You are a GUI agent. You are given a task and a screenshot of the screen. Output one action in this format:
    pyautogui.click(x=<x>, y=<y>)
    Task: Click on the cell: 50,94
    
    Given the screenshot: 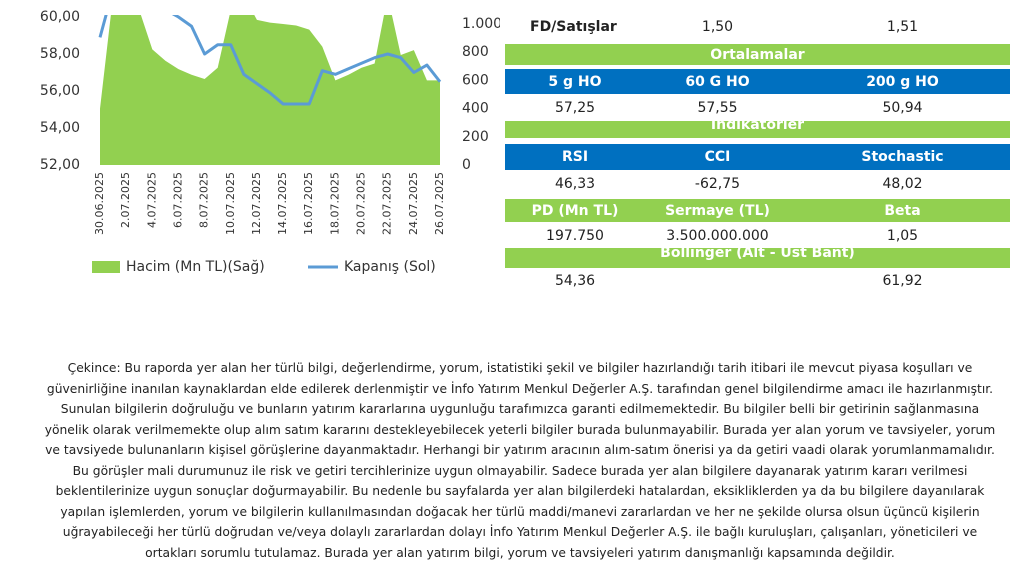 What is the action you would take?
    pyautogui.click(x=902, y=108)
    